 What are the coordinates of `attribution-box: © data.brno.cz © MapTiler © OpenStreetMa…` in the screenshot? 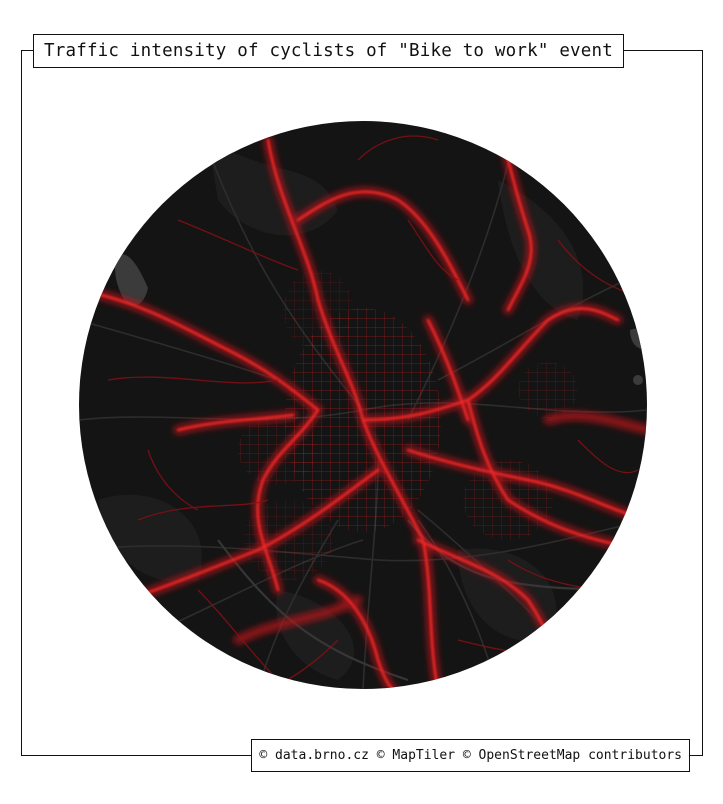 It's located at (470, 755).